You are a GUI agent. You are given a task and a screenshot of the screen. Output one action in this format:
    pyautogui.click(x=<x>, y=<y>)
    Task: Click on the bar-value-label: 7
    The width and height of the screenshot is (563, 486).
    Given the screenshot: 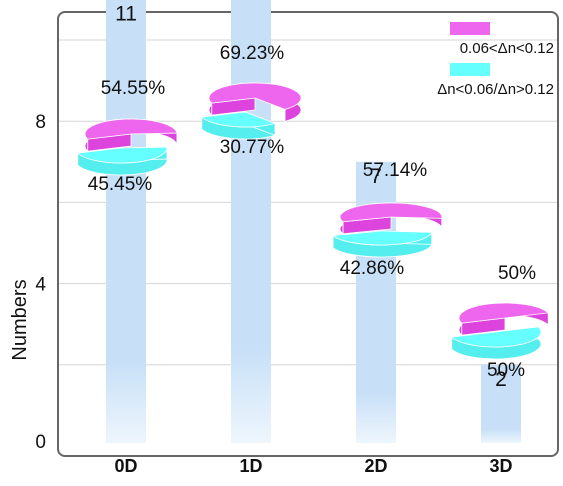 What is the action you would take?
    pyautogui.click(x=376, y=176)
    